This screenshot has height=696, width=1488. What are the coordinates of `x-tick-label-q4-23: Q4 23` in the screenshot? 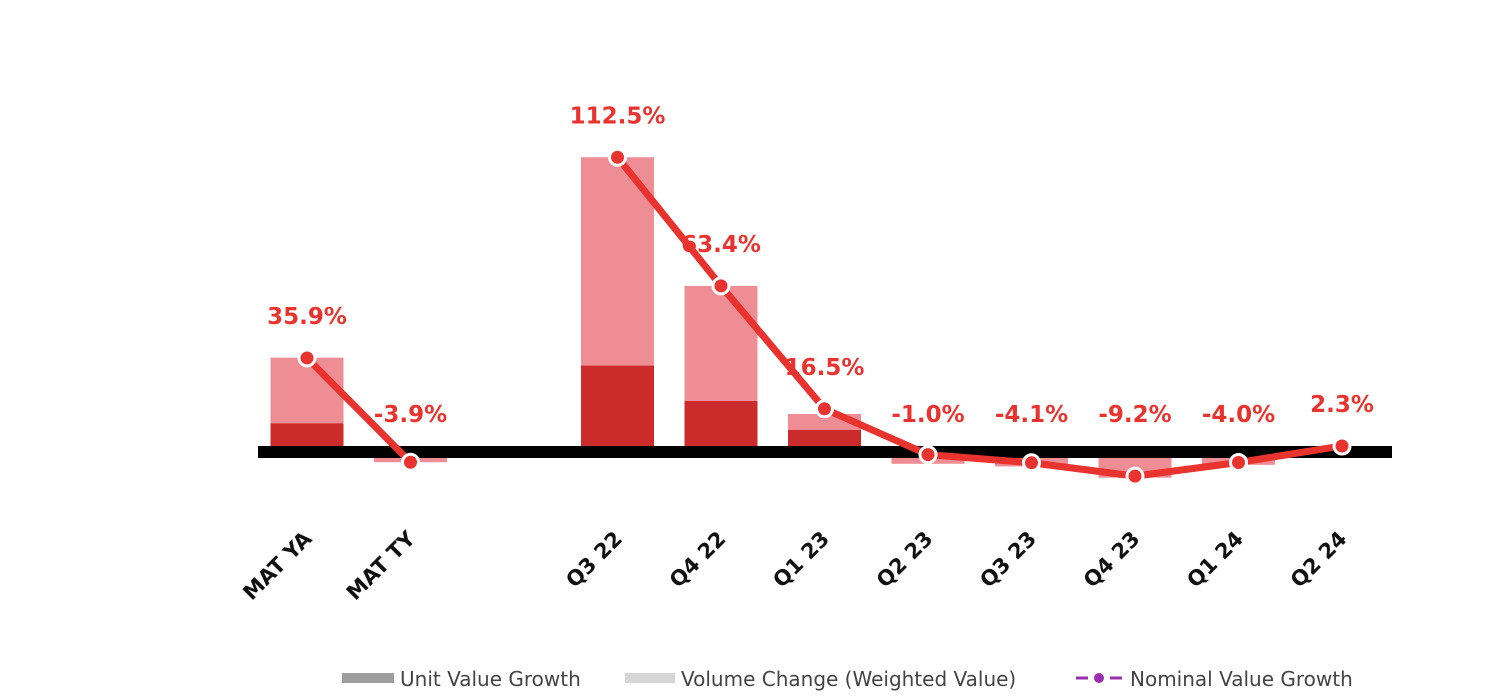 It's located at (1112, 560).